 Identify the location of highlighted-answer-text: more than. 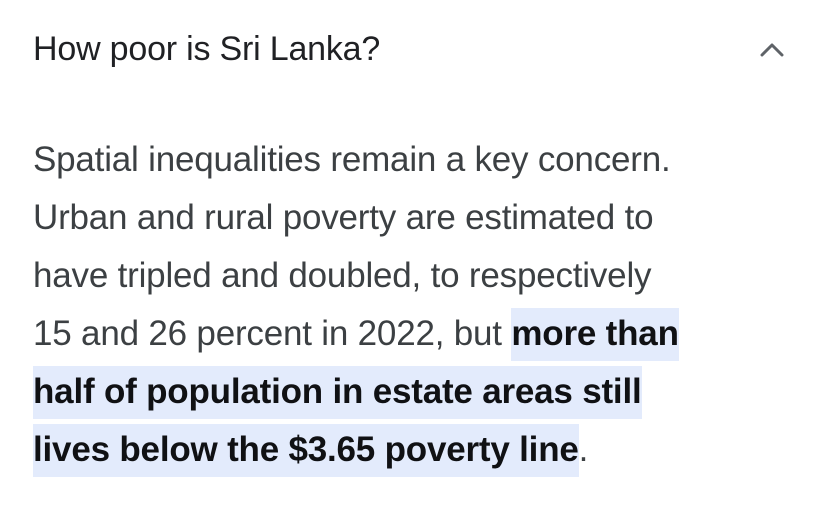
(595, 334).